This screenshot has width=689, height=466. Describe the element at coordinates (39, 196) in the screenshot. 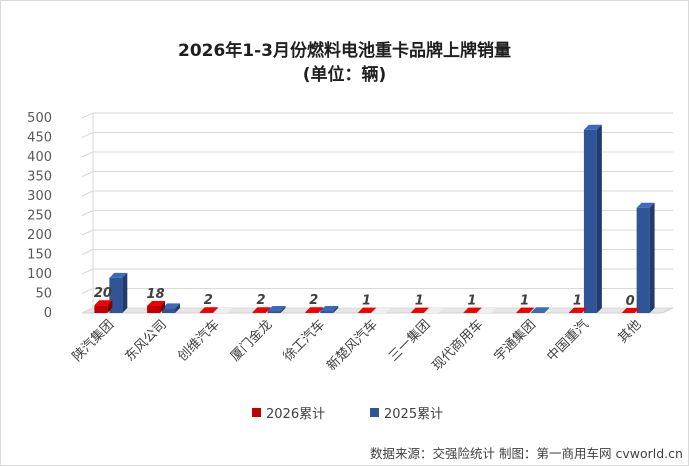

I see `y-tick-label: 300` at that location.